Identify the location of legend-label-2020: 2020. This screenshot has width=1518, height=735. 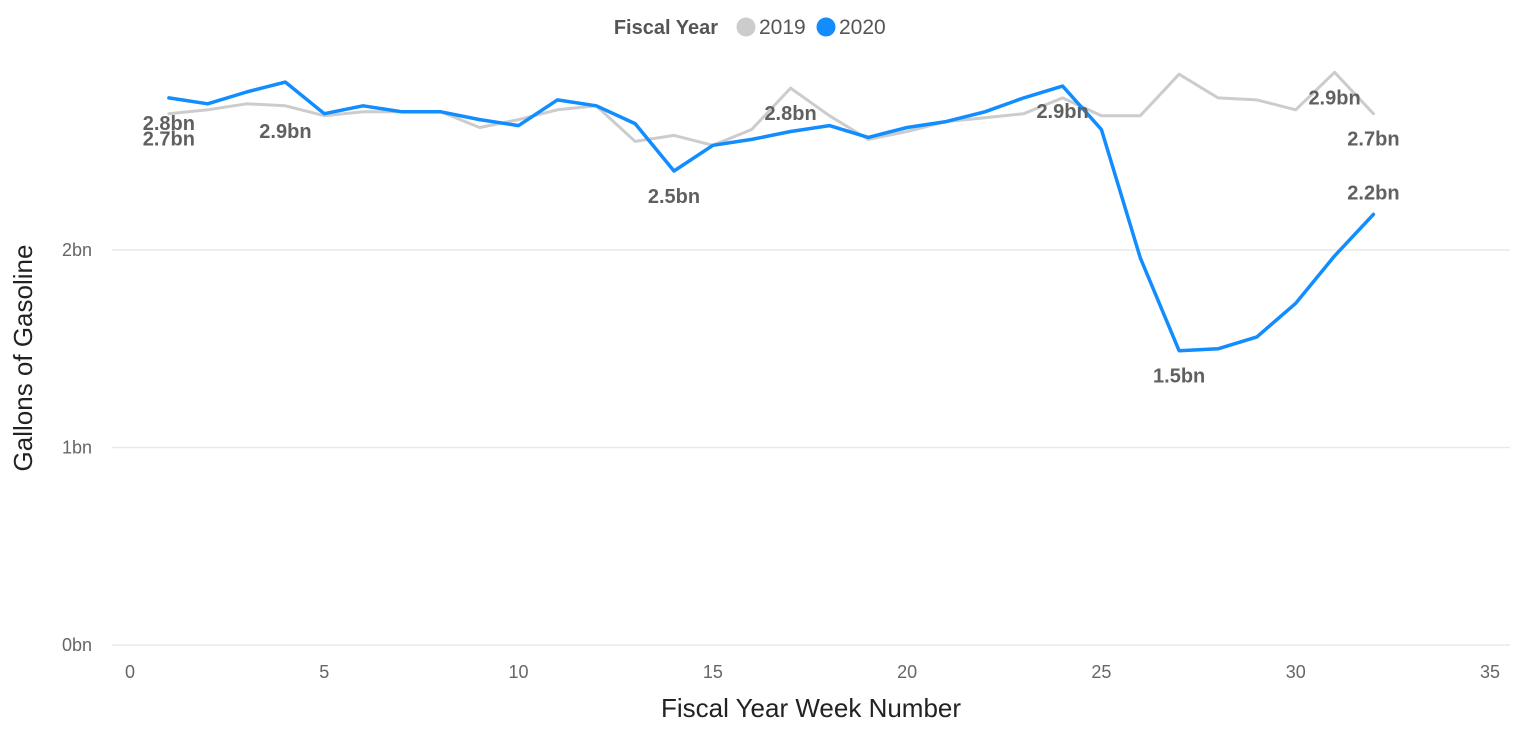
(862, 27).